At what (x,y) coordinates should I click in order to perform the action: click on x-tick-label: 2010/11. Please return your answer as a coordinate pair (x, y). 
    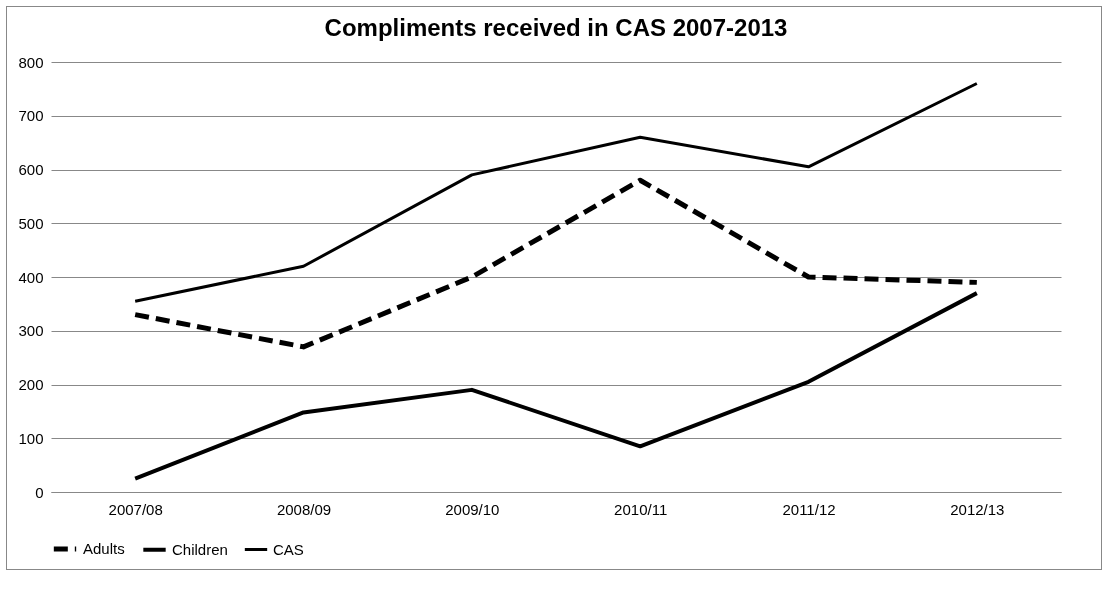
    Looking at the image, I should click on (641, 509).